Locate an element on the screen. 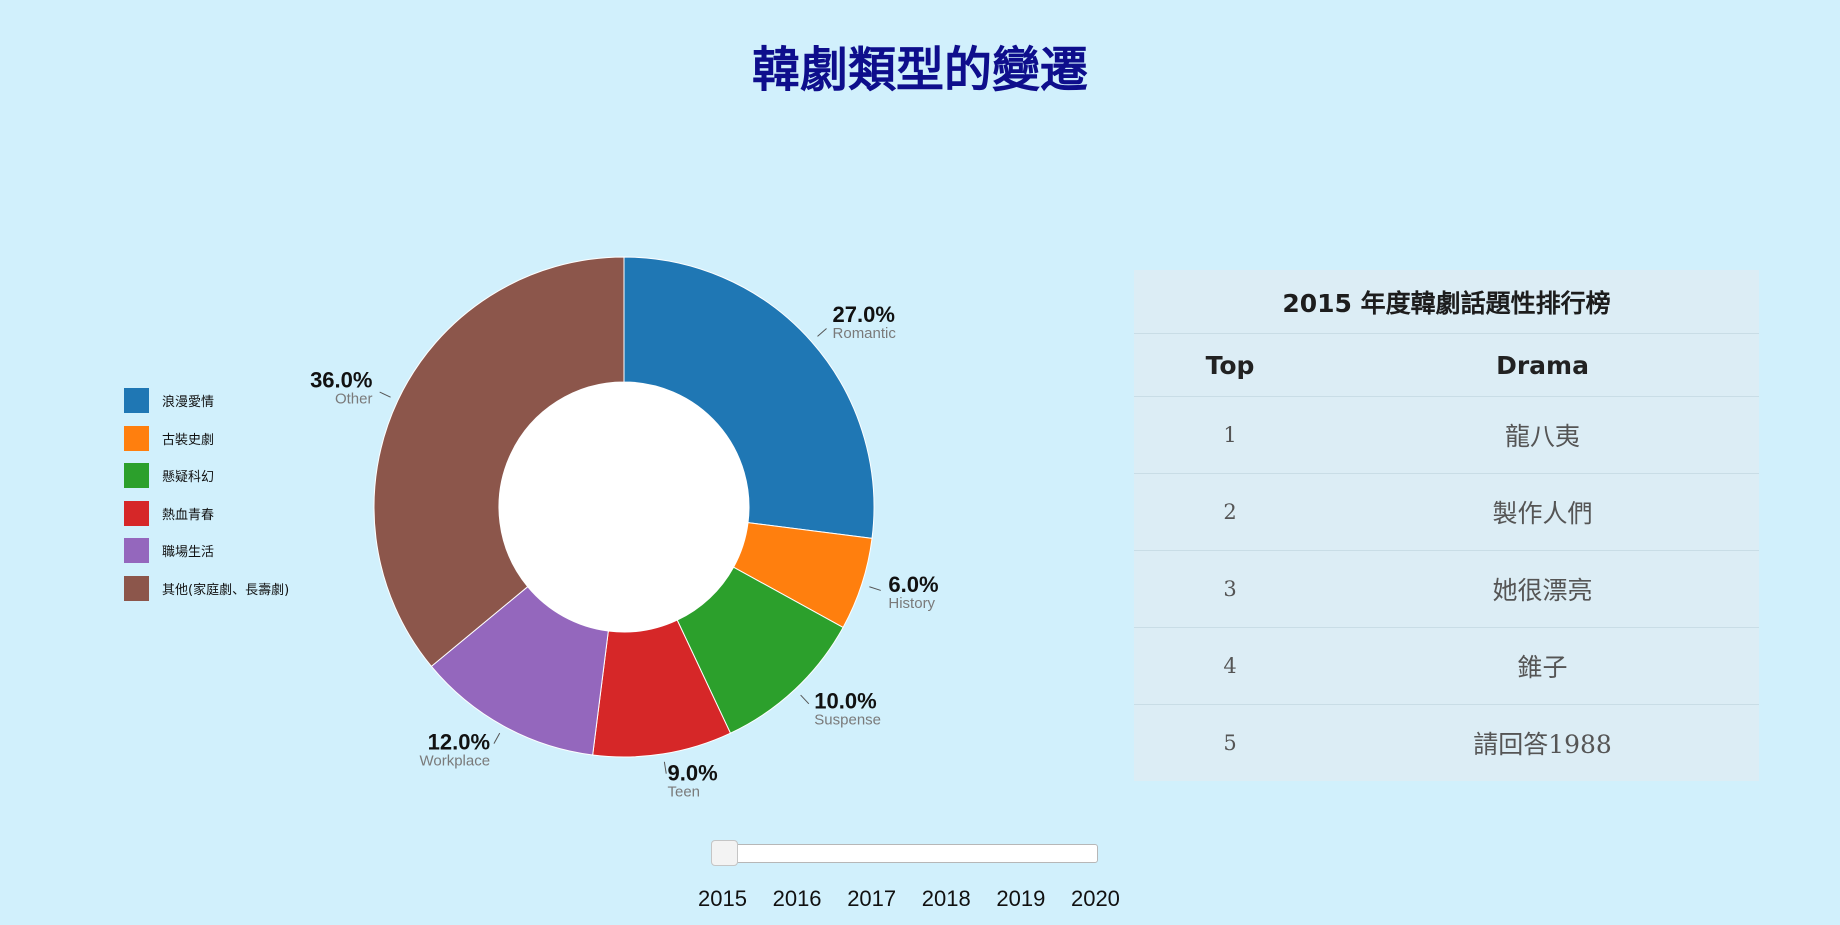 This screenshot has width=1840, height=925. year-label: 2018 is located at coordinates (946, 898).